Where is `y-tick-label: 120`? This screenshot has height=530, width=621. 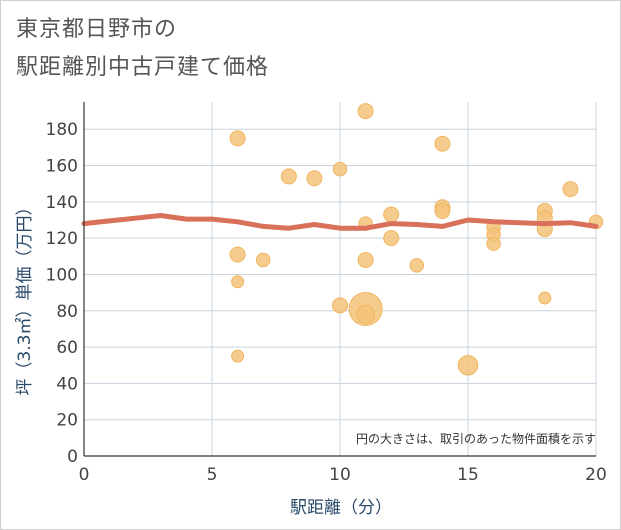
y-tick-label: 120 is located at coordinates (62, 239).